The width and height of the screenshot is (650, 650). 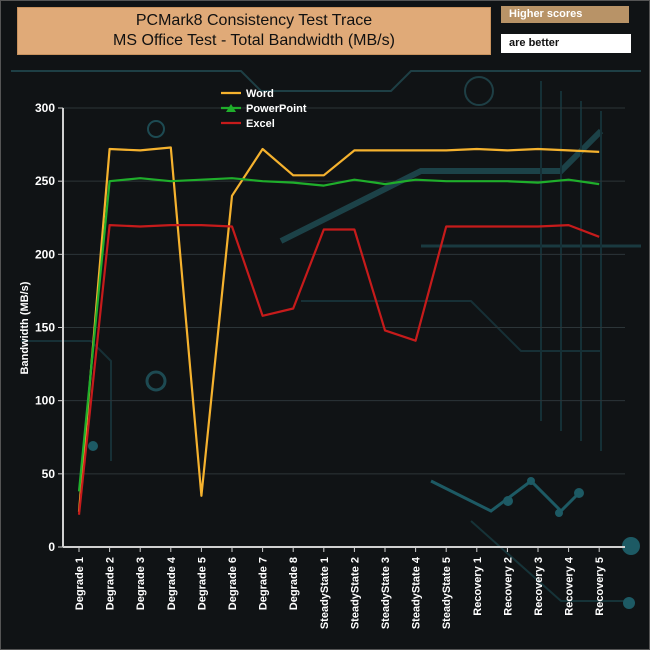 I want to click on x-tick-label: SteadyState 1, so click(x=325, y=593).